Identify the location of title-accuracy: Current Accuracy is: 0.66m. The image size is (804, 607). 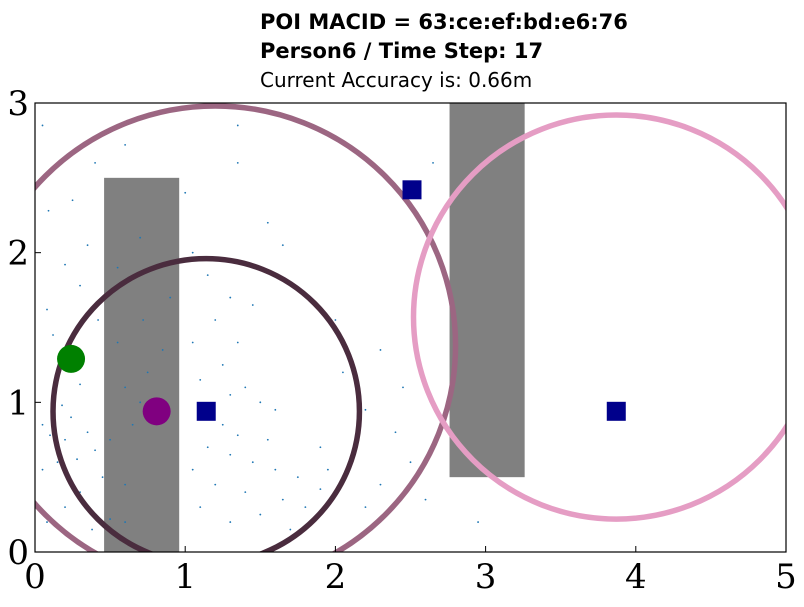
(396, 80).